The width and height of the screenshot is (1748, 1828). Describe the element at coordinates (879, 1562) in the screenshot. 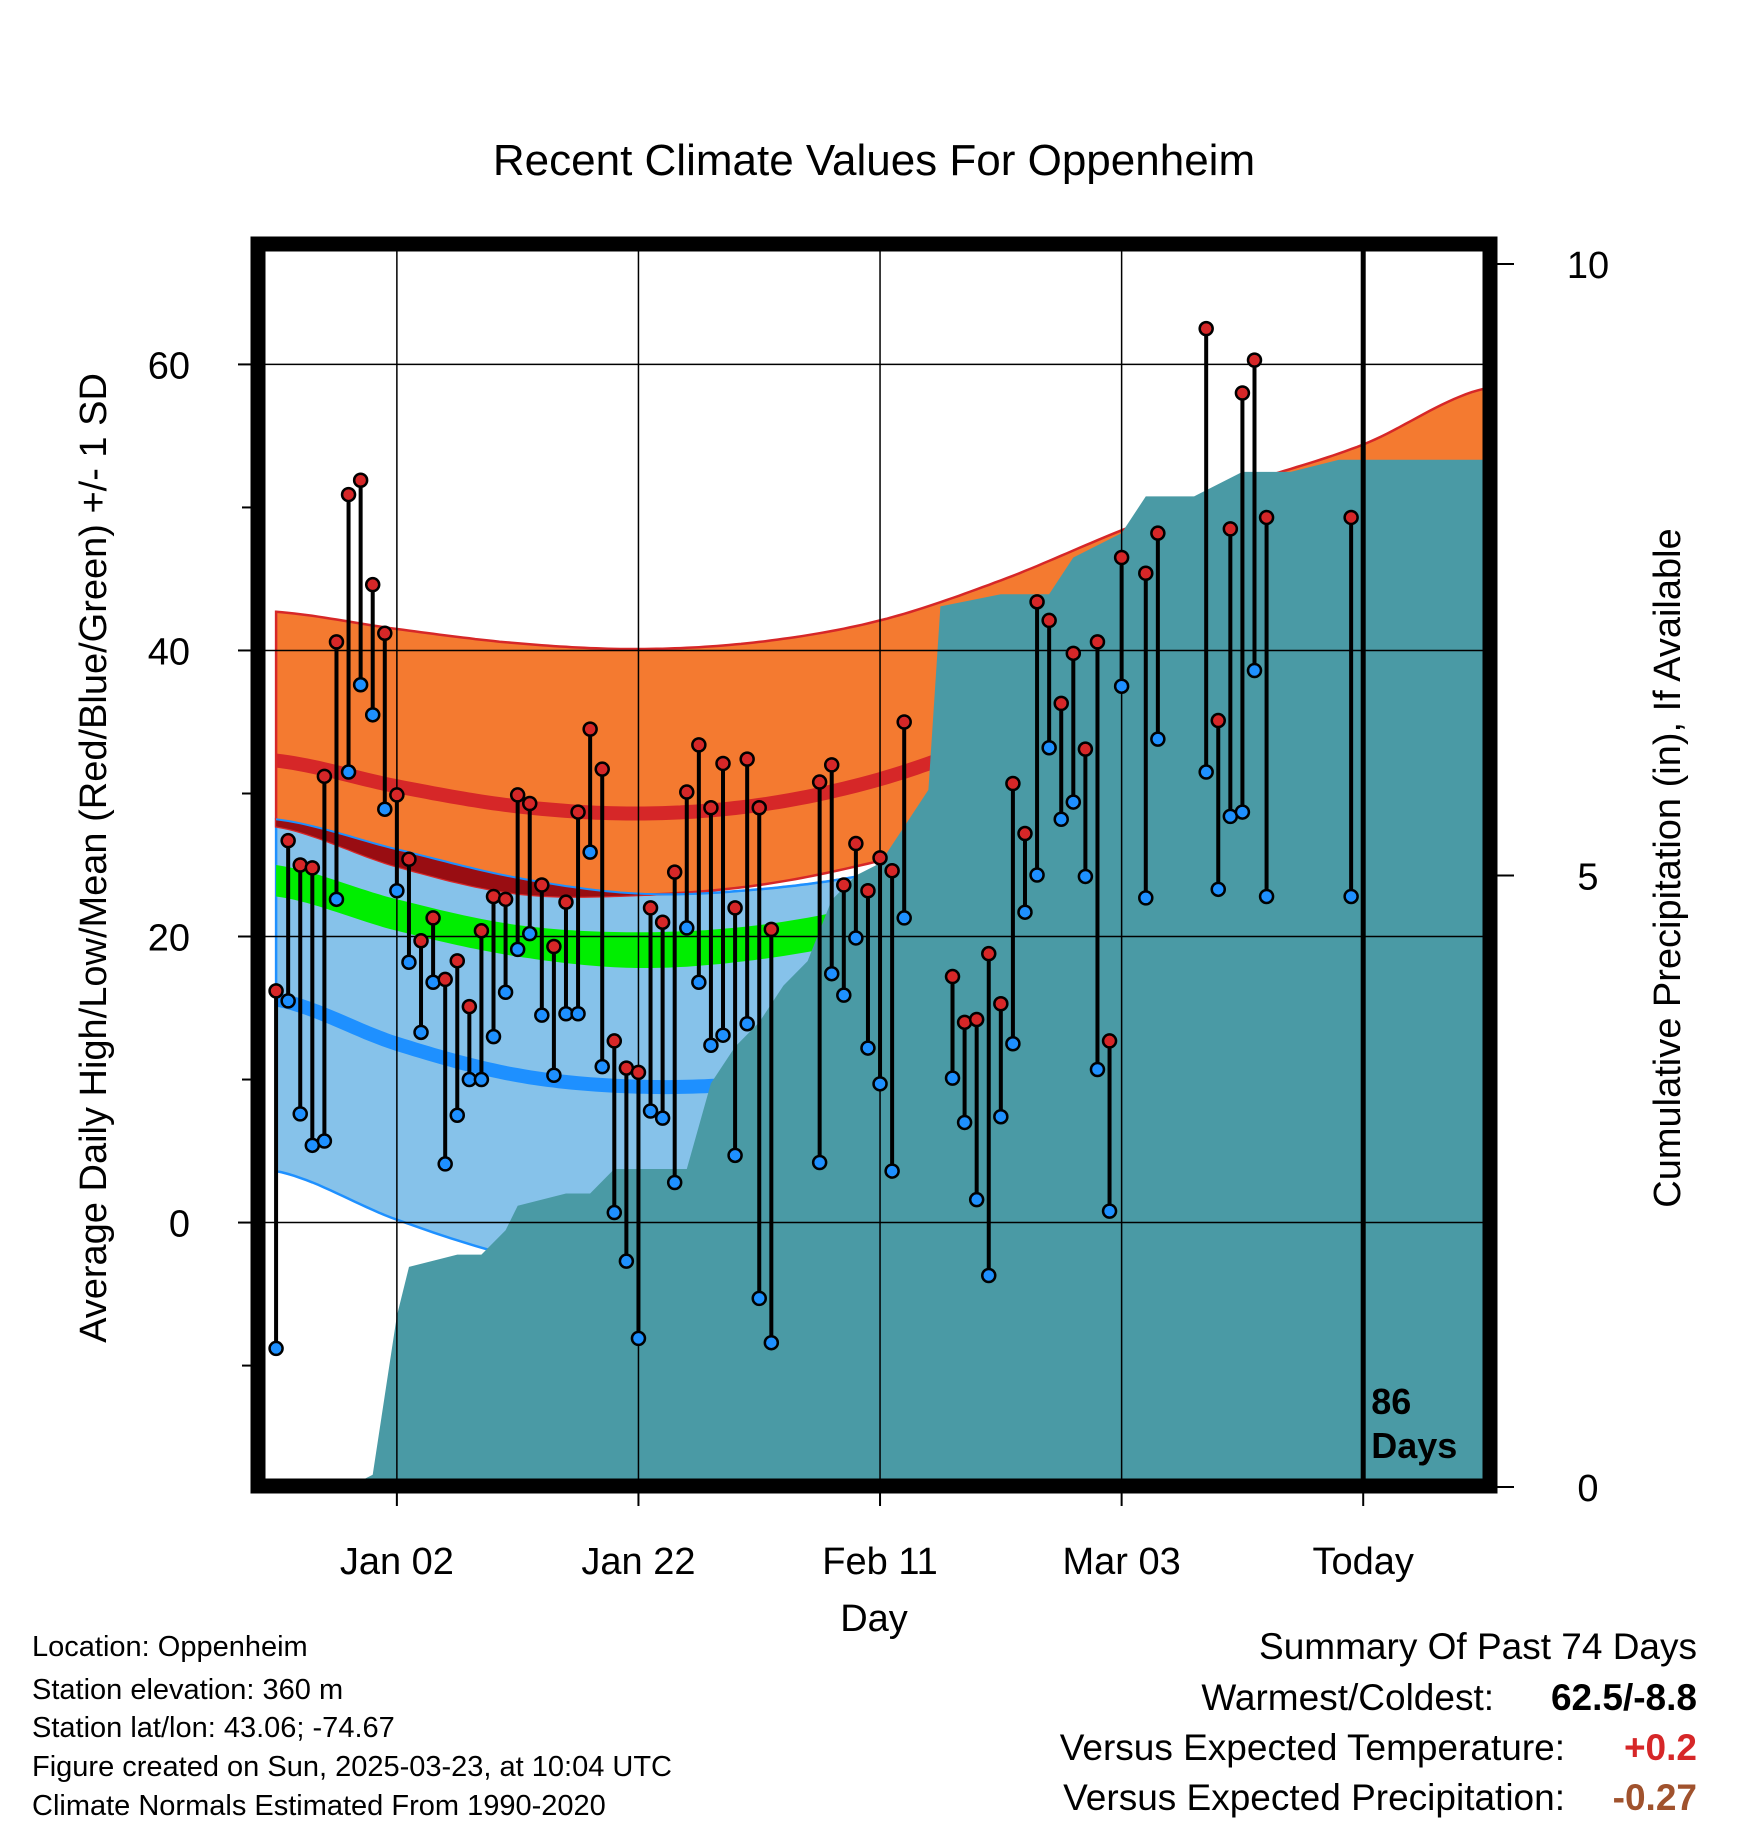

I see `x-tick-label-2: Feb 11` at that location.